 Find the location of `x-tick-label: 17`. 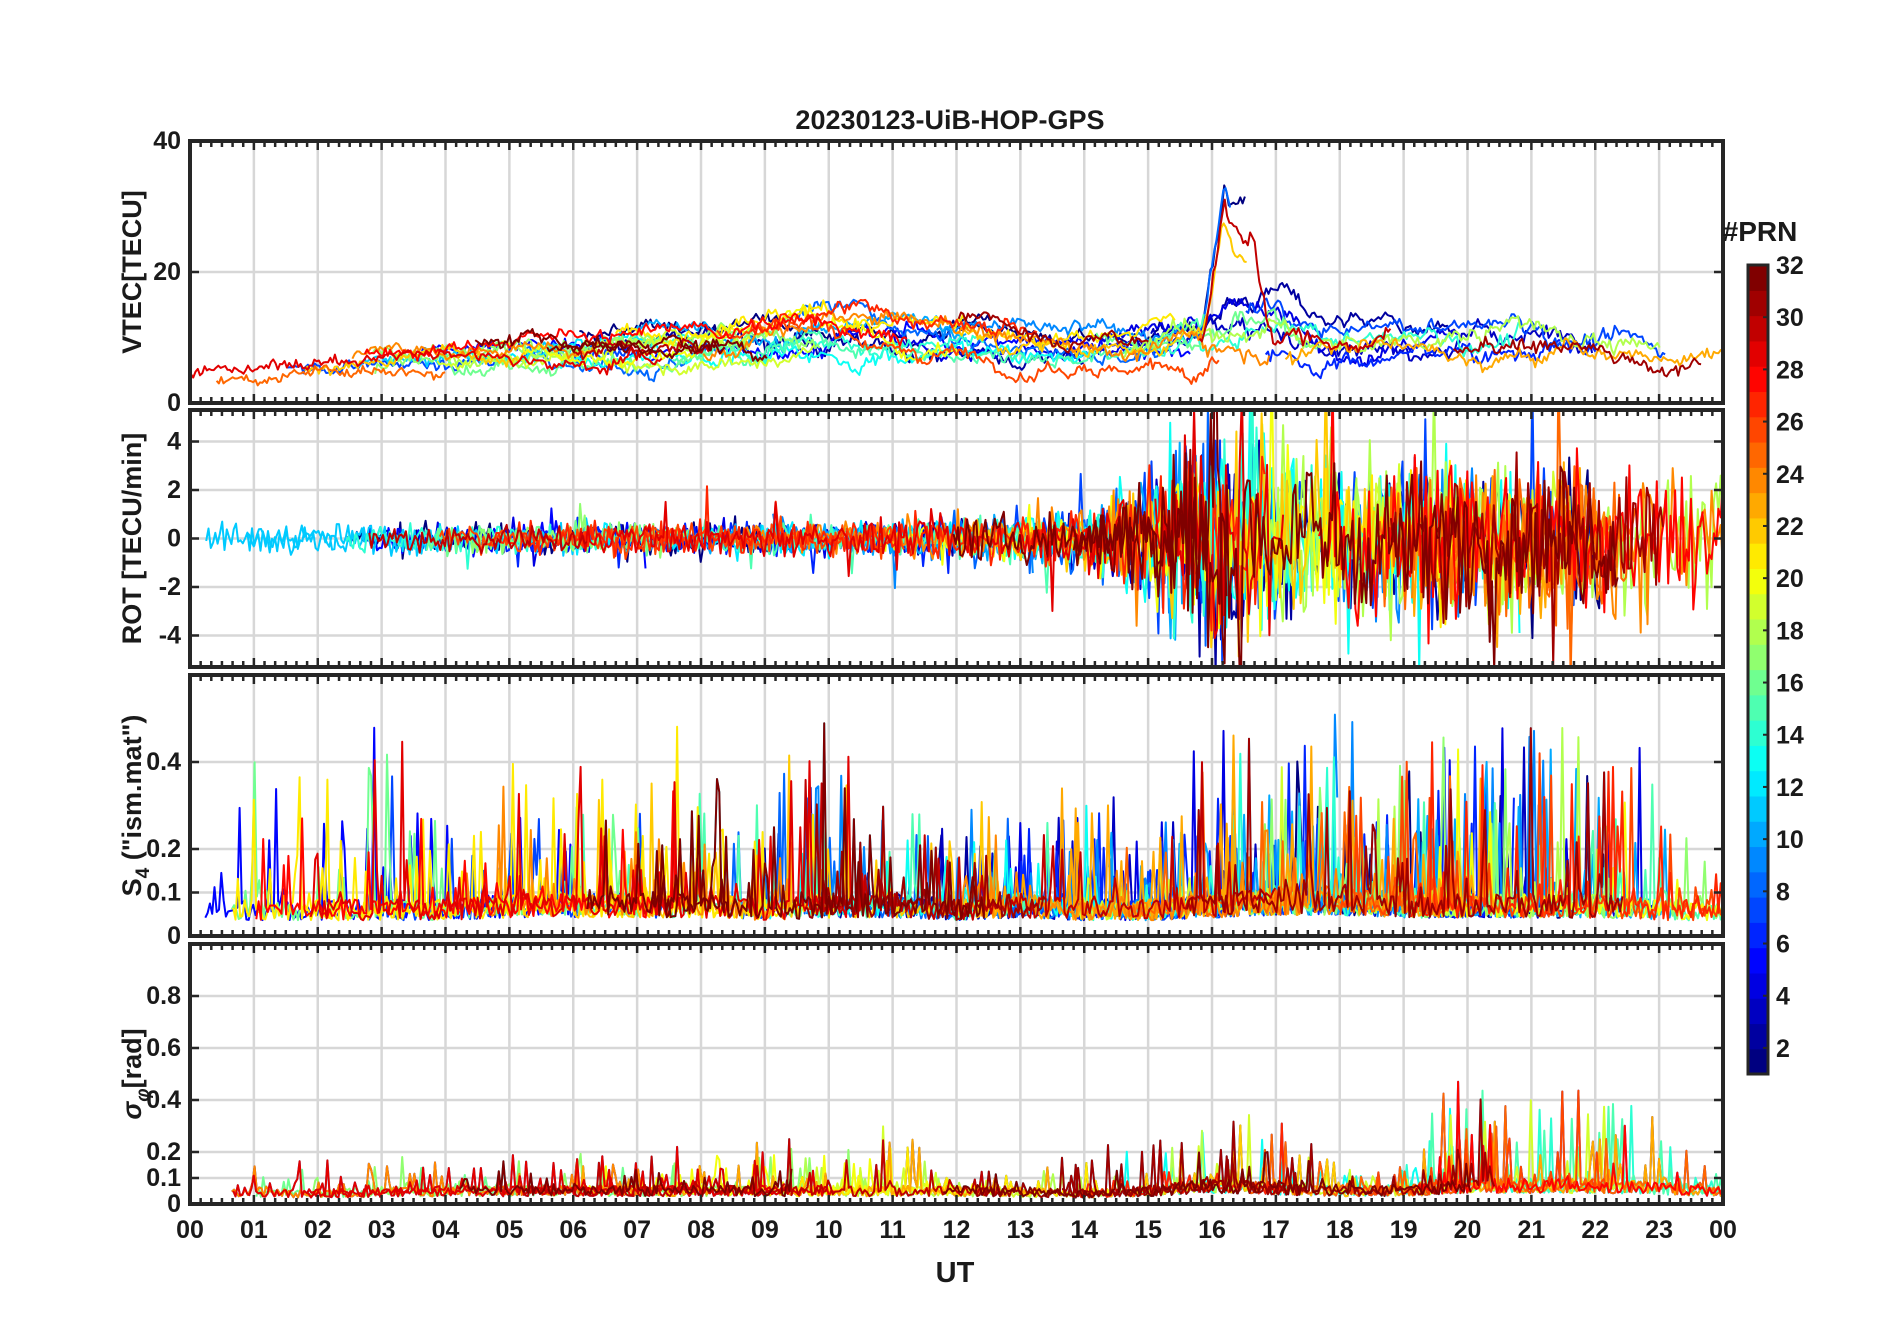

x-tick-label: 17 is located at coordinates (1276, 1230).